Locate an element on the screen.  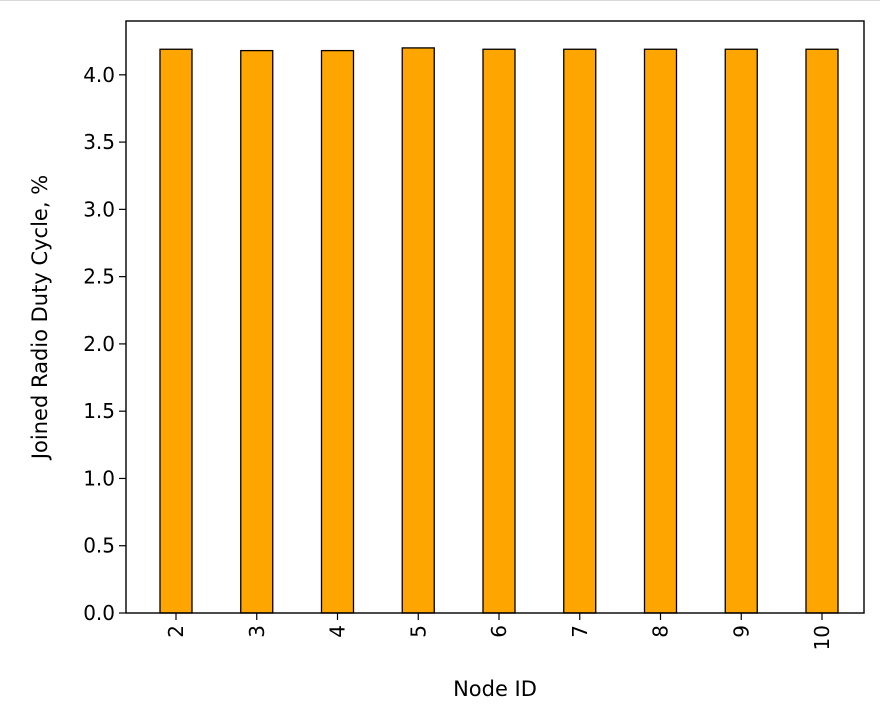
y-tick-label: 0.5 is located at coordinates (99, 546).